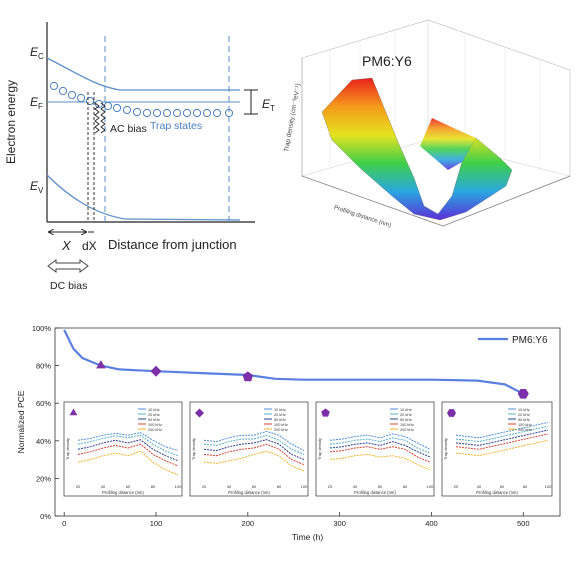 The image size is (586, 561). What do you see at coordinates (362, 217) in the screenshot?
I see `surface-x-label: Profiling distance (nm)` at bounding box center [362, 217].